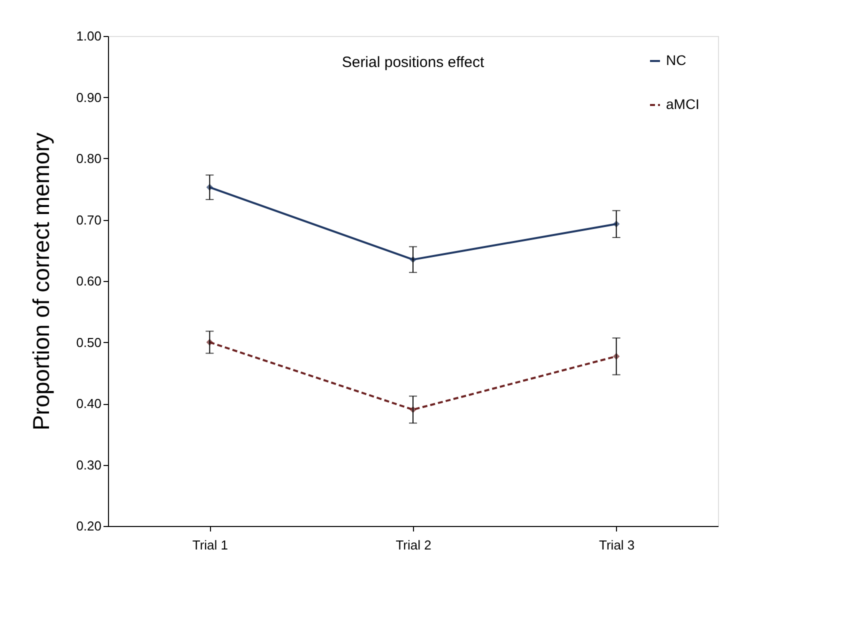 This screenshot has height=619, width=856. What do you see at coordinates (89, 464) in the screenshot?
I see `y-tick-label: 0.30` at bounding box center [89, 464].